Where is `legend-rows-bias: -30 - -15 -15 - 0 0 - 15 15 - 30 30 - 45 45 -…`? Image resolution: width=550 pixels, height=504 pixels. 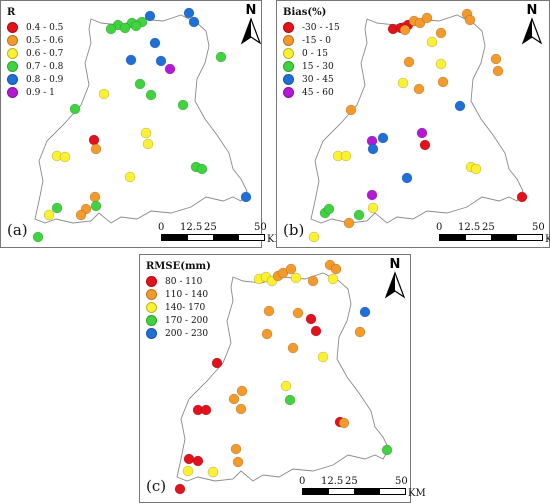 legend-rows-bias: -30 - -15 -15 - 0 0 - 15 15 - 30 30 - 45 45 -… is located at coordinates (311, 60).